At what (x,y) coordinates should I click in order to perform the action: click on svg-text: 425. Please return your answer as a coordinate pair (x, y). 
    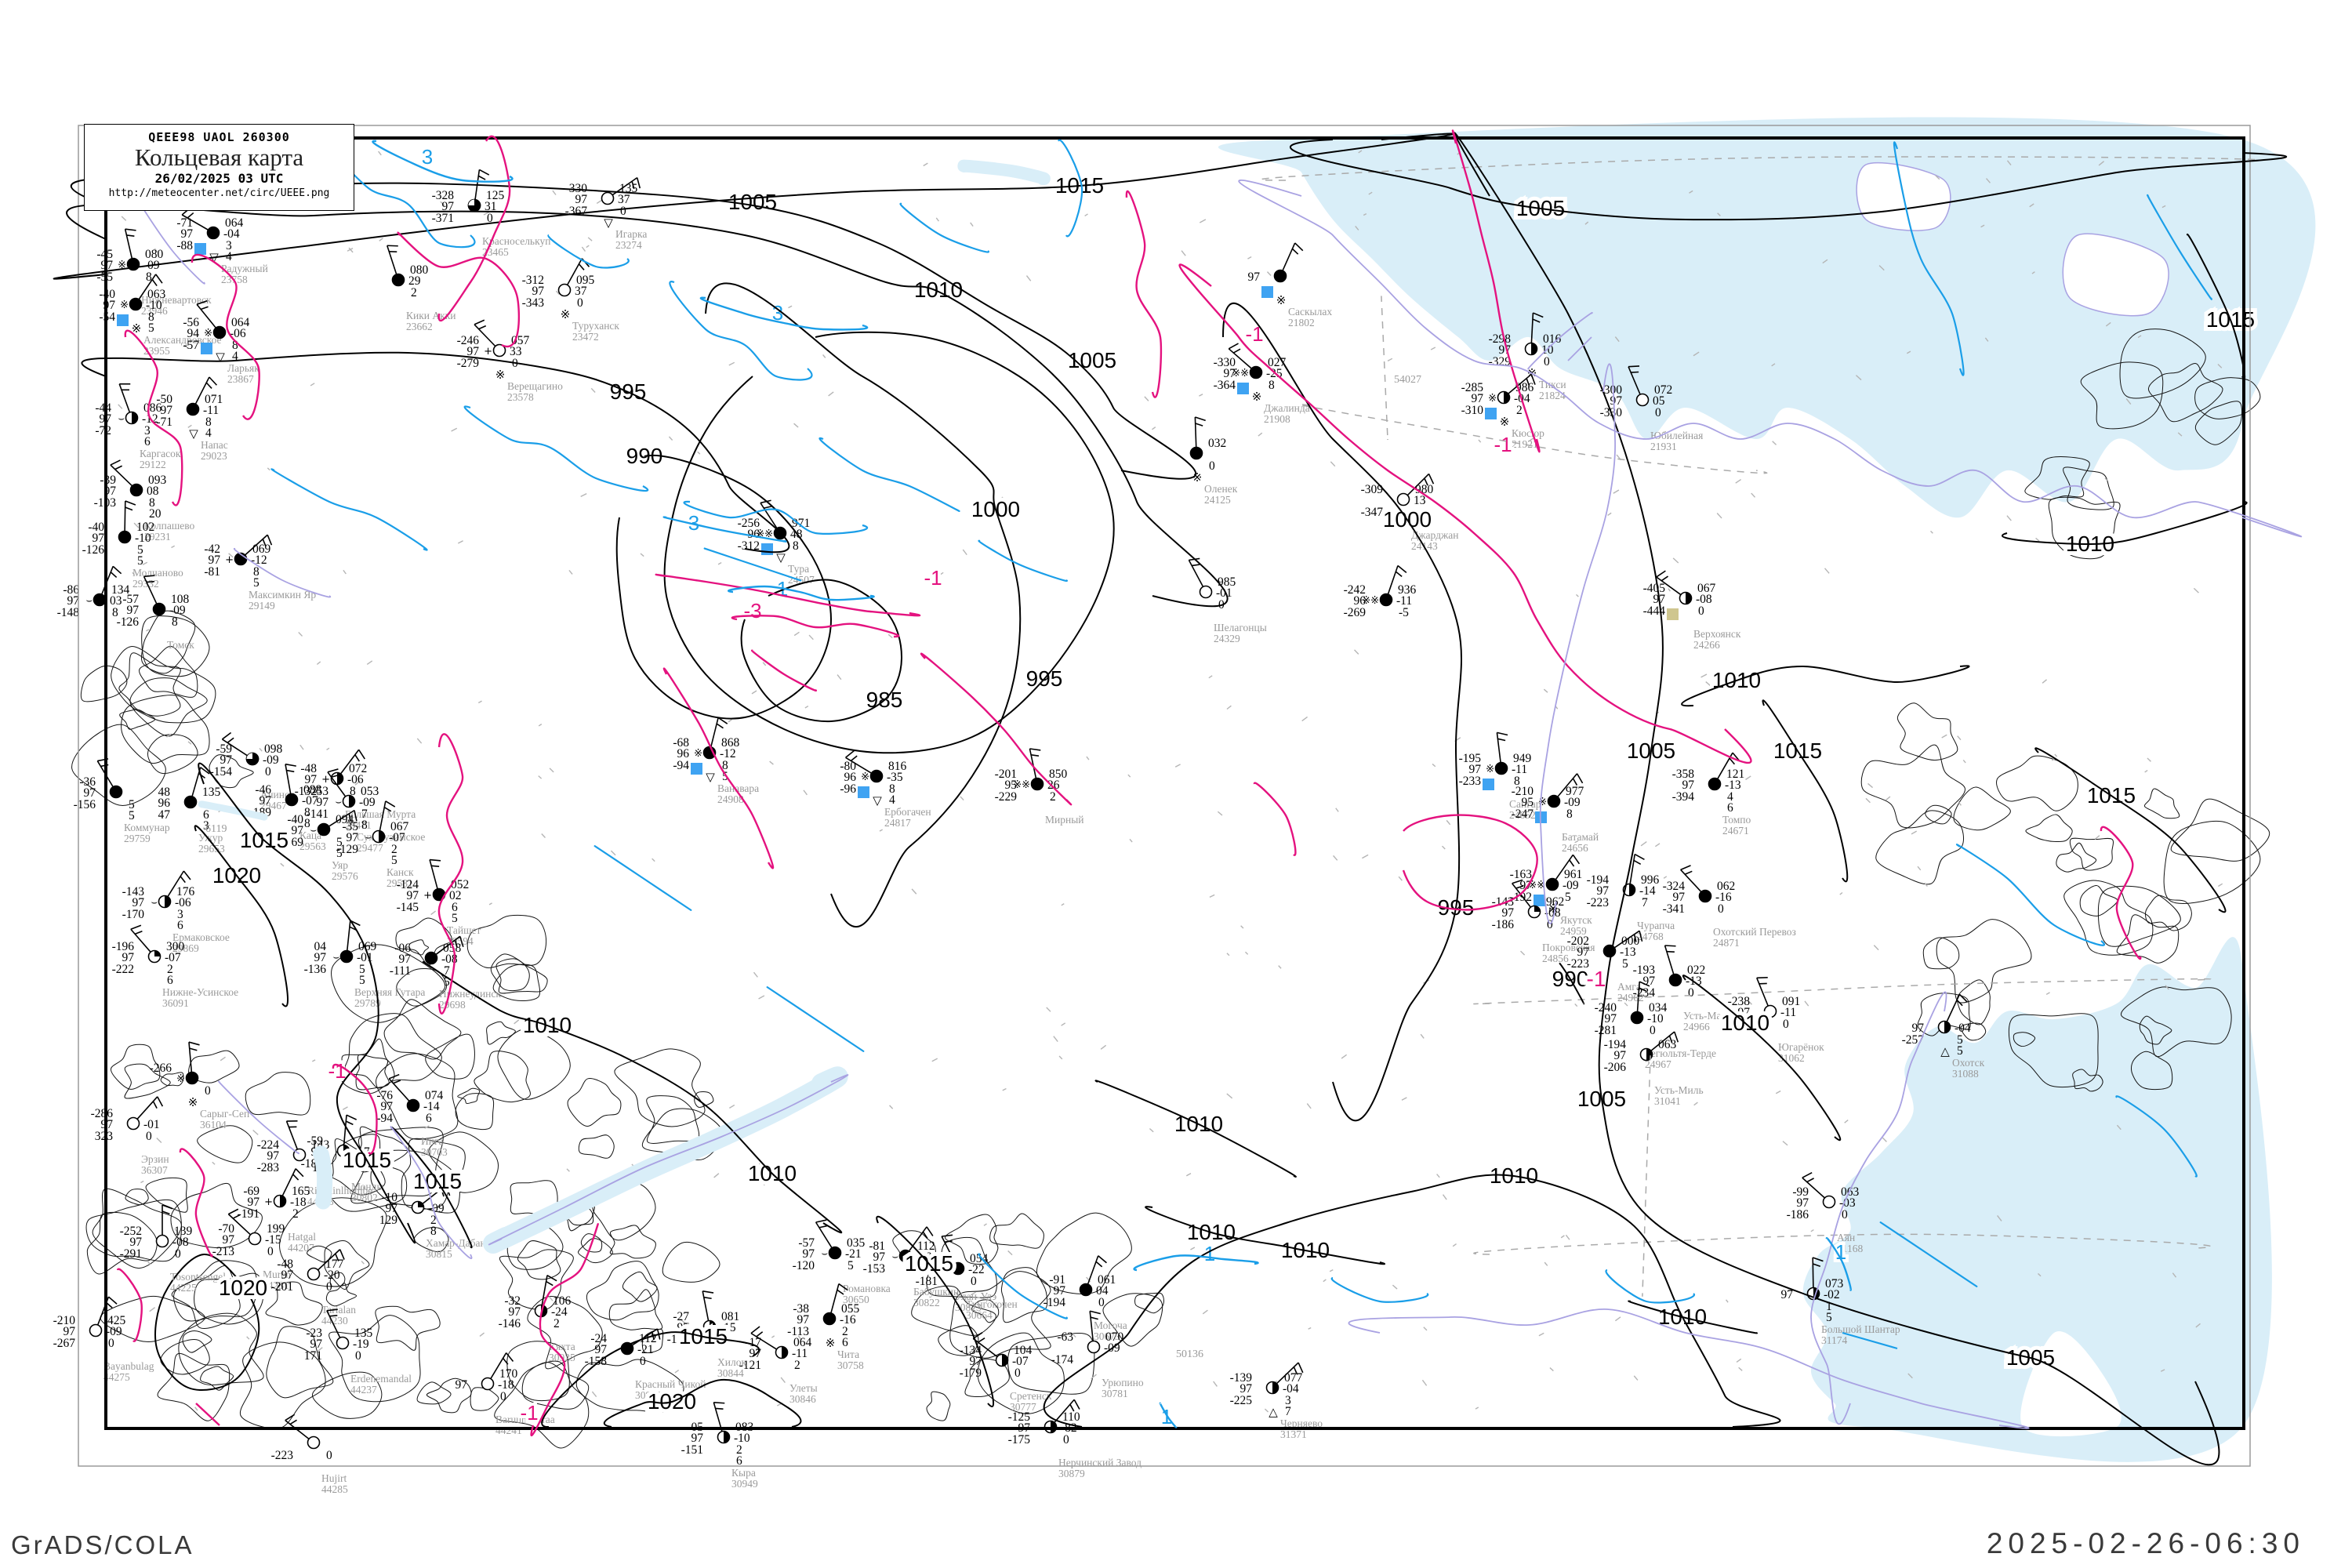
    Looking at the image, I should click on (117, 1320).